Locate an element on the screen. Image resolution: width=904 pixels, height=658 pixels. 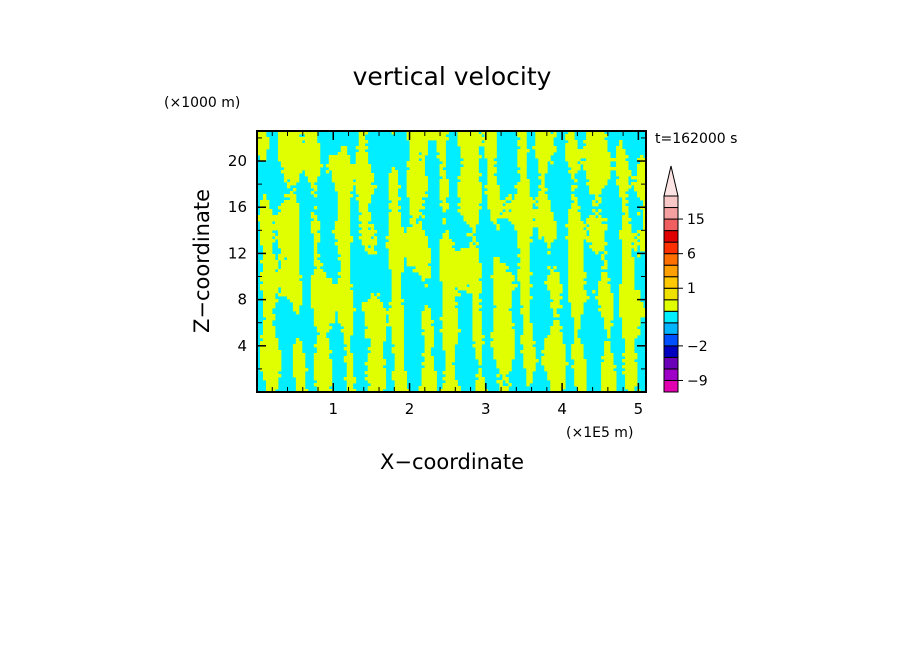
colorbar-swatch is located at coordinates (671, 236).